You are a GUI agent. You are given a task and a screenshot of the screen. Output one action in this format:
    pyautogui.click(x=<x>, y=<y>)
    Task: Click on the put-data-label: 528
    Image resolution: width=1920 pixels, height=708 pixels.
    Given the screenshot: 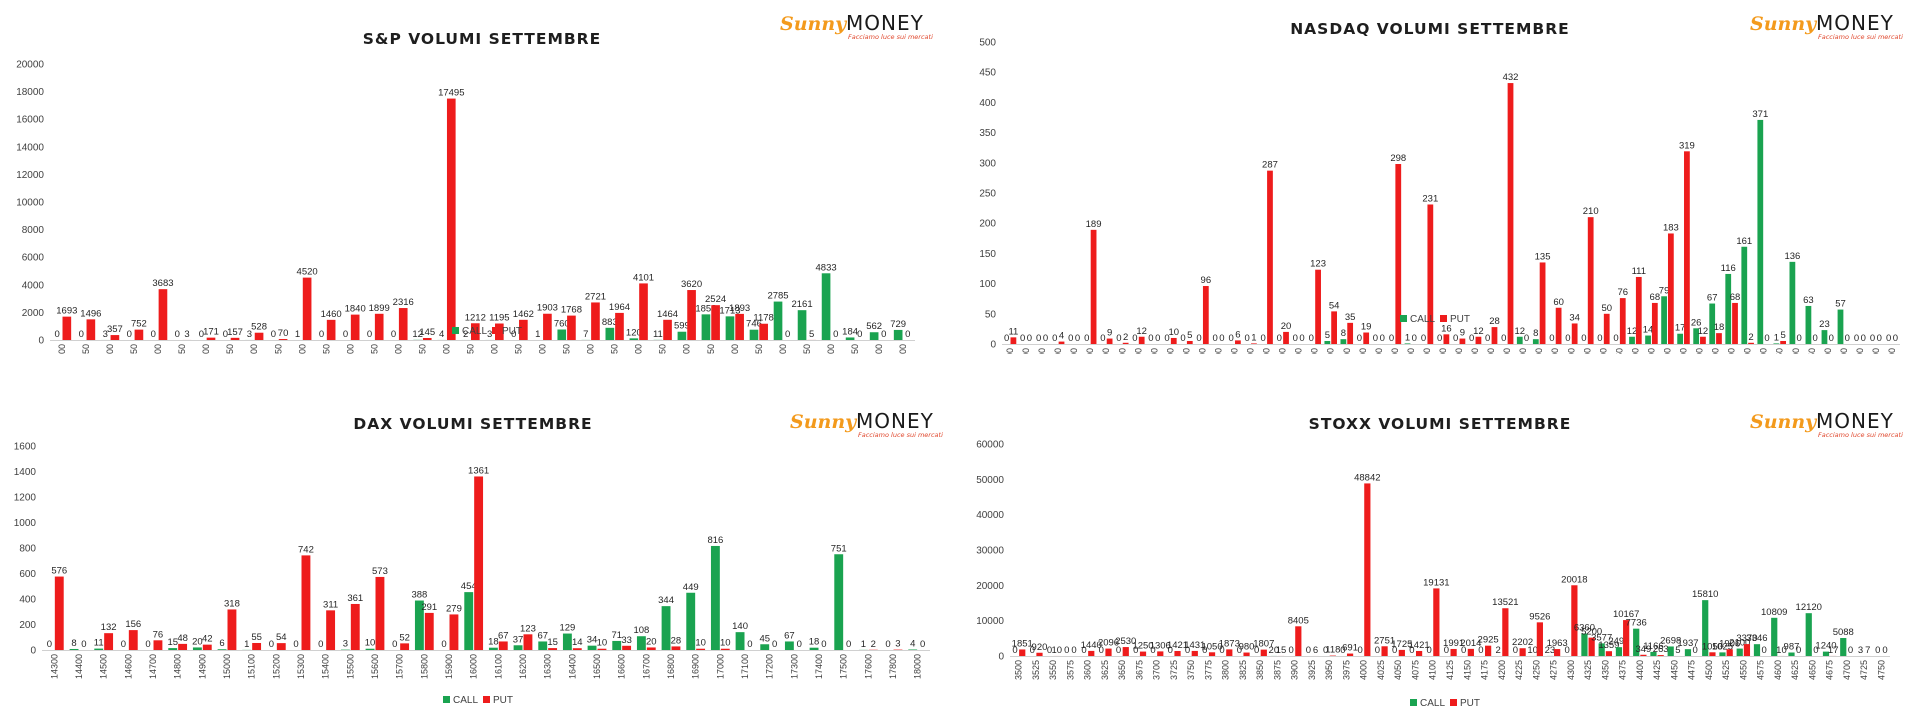 What is the action you would take?
    pyautogui.click(x=259, y=327)
    